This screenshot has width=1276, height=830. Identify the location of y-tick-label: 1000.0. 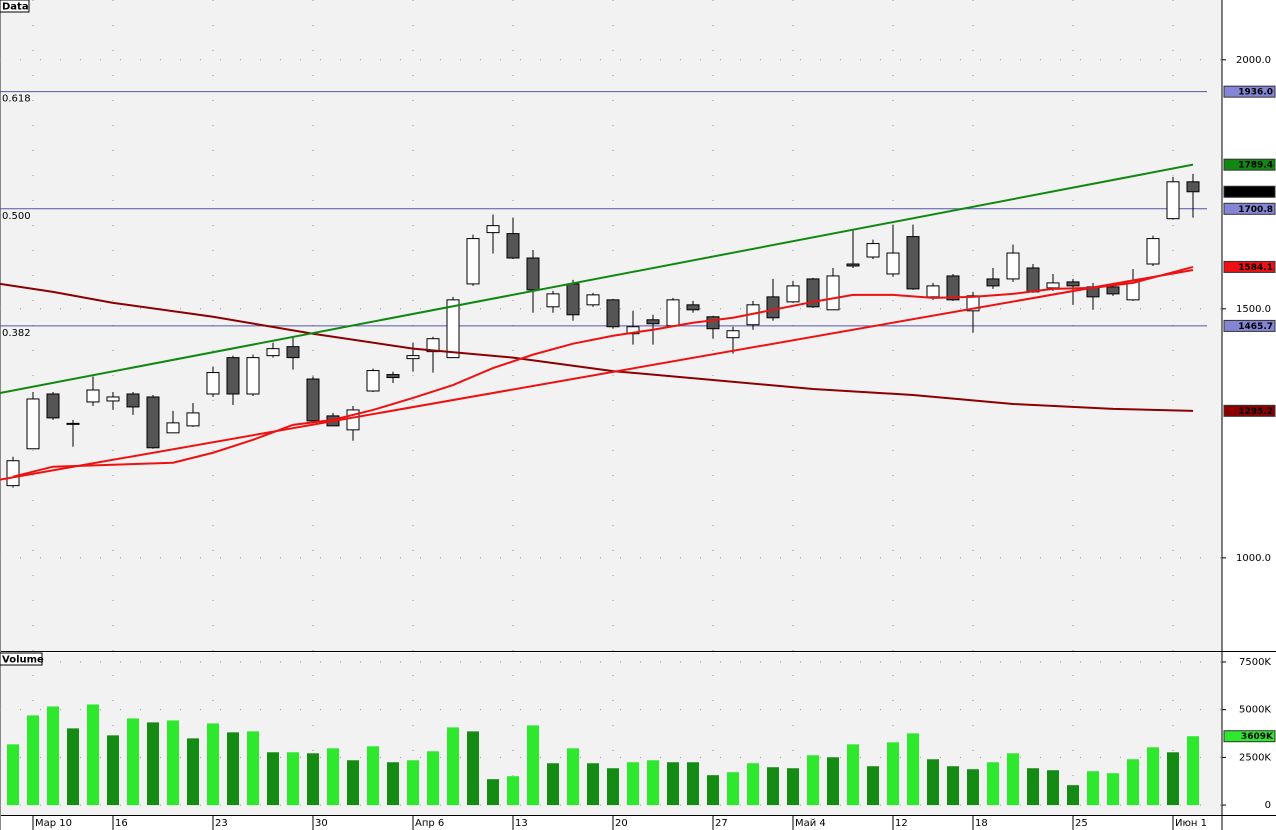
(1253, 558).